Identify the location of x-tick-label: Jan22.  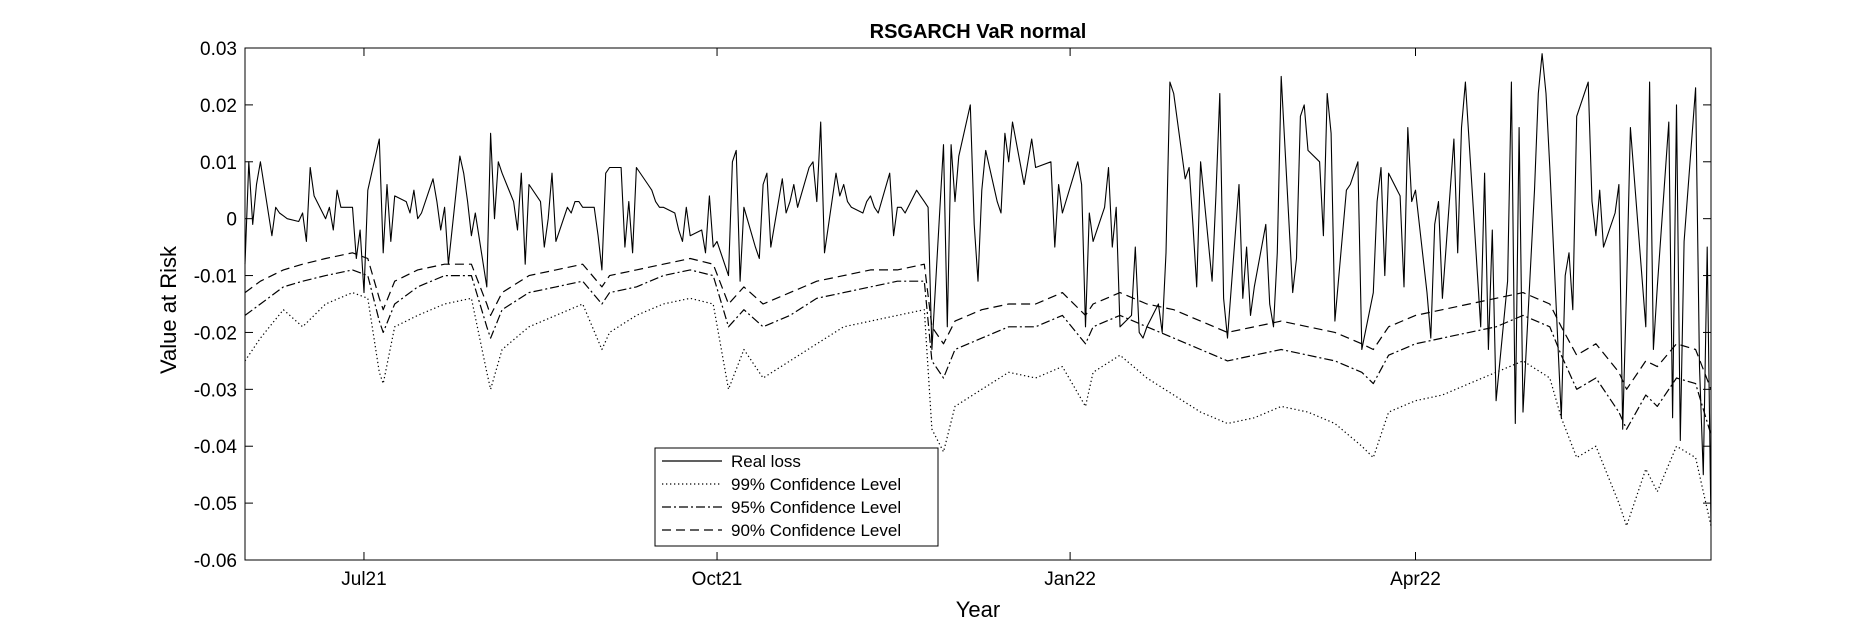
(1070, 579).